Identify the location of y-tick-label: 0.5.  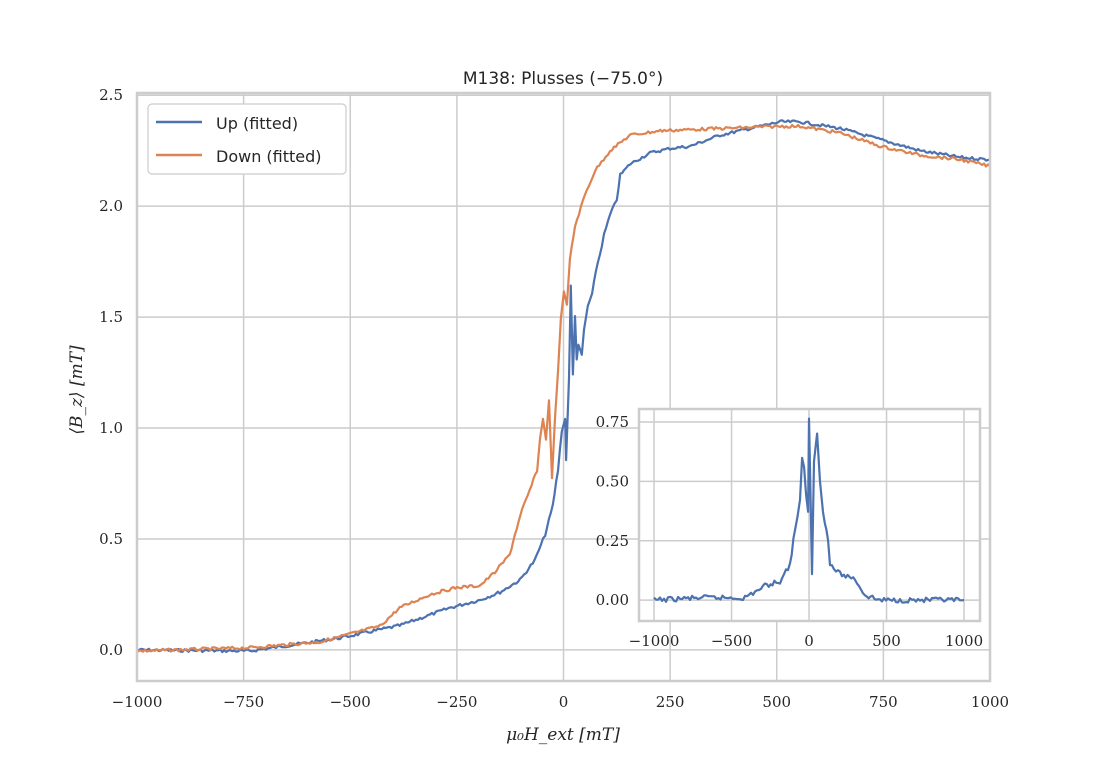
(111, 539).